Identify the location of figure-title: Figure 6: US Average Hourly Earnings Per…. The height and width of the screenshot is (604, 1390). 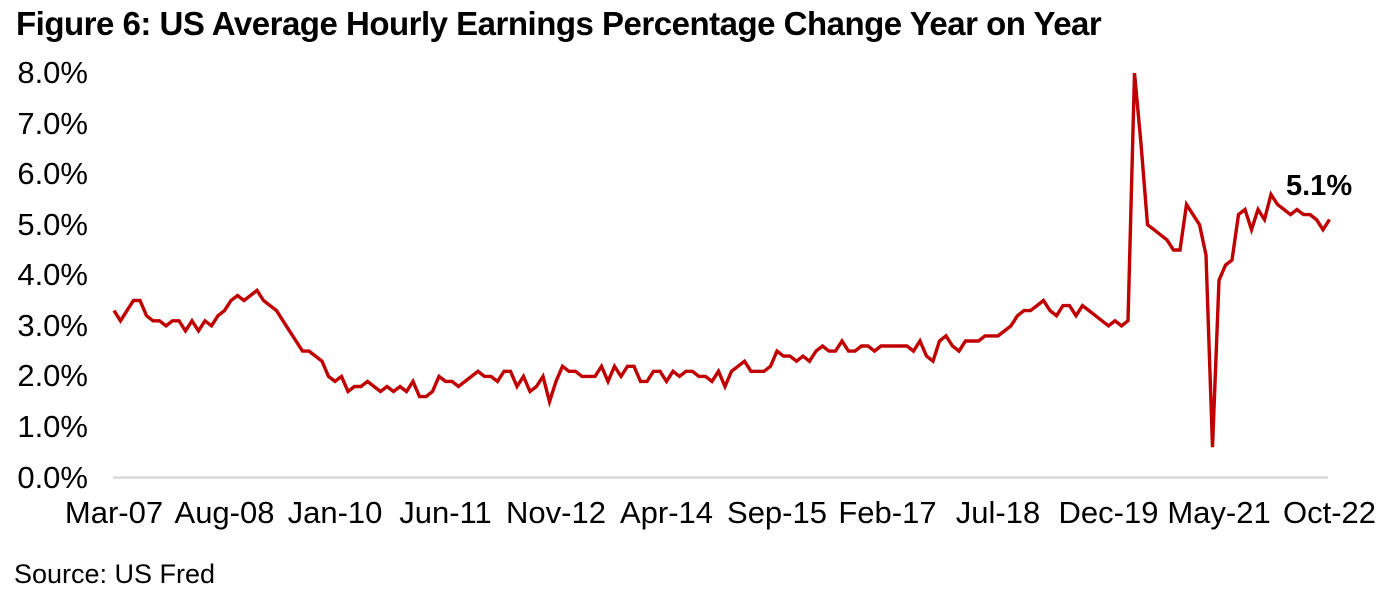
(559, 23).